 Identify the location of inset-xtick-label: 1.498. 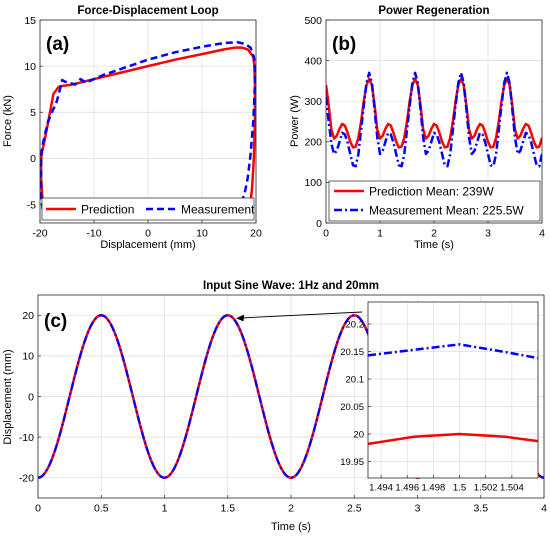
(433, 488).